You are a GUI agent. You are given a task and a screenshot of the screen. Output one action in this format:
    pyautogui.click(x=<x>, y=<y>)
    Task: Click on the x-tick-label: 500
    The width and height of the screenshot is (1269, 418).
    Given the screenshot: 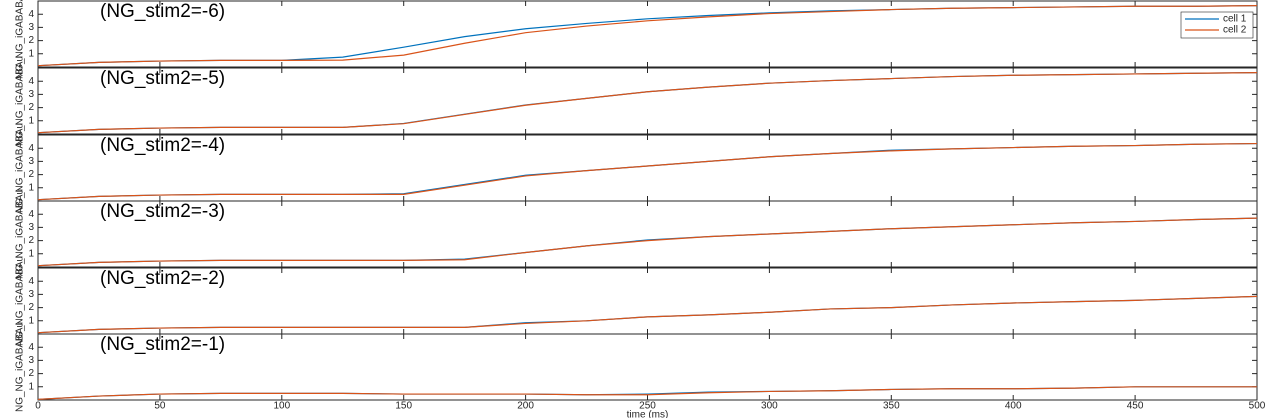 What is the action you would take?
    pyautogui.click(x=1257, y=406)
    